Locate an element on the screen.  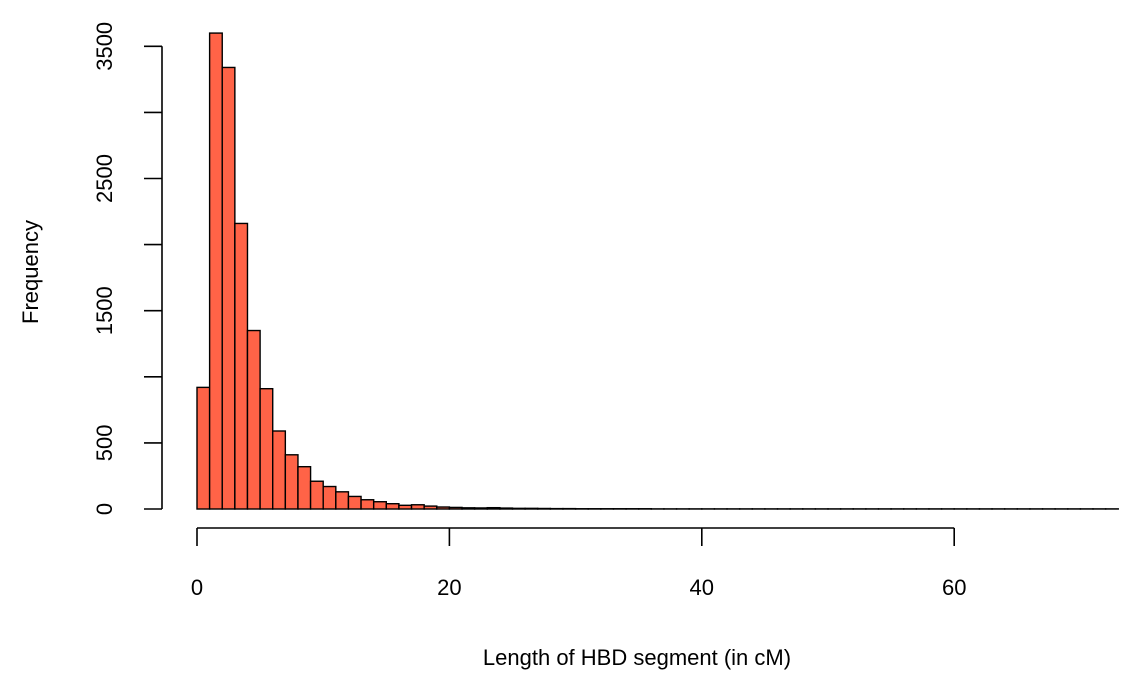
x-tick-label: 20 is located at coordinates (449, 587).